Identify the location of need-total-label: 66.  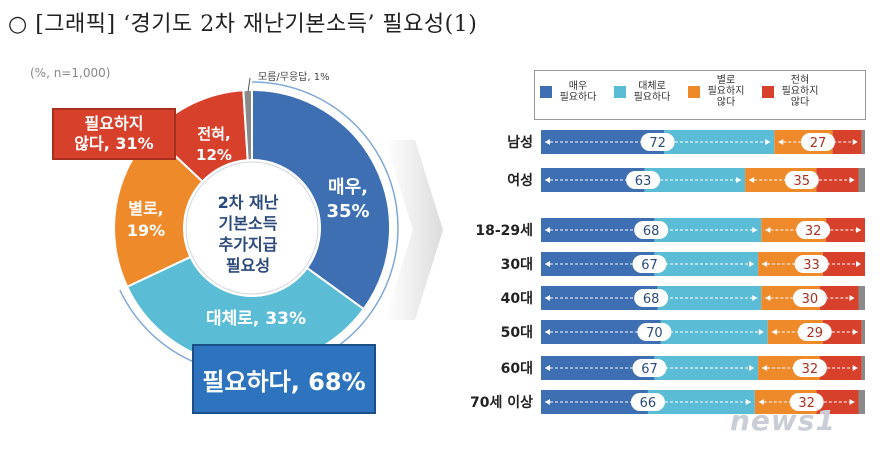
(648, 403).